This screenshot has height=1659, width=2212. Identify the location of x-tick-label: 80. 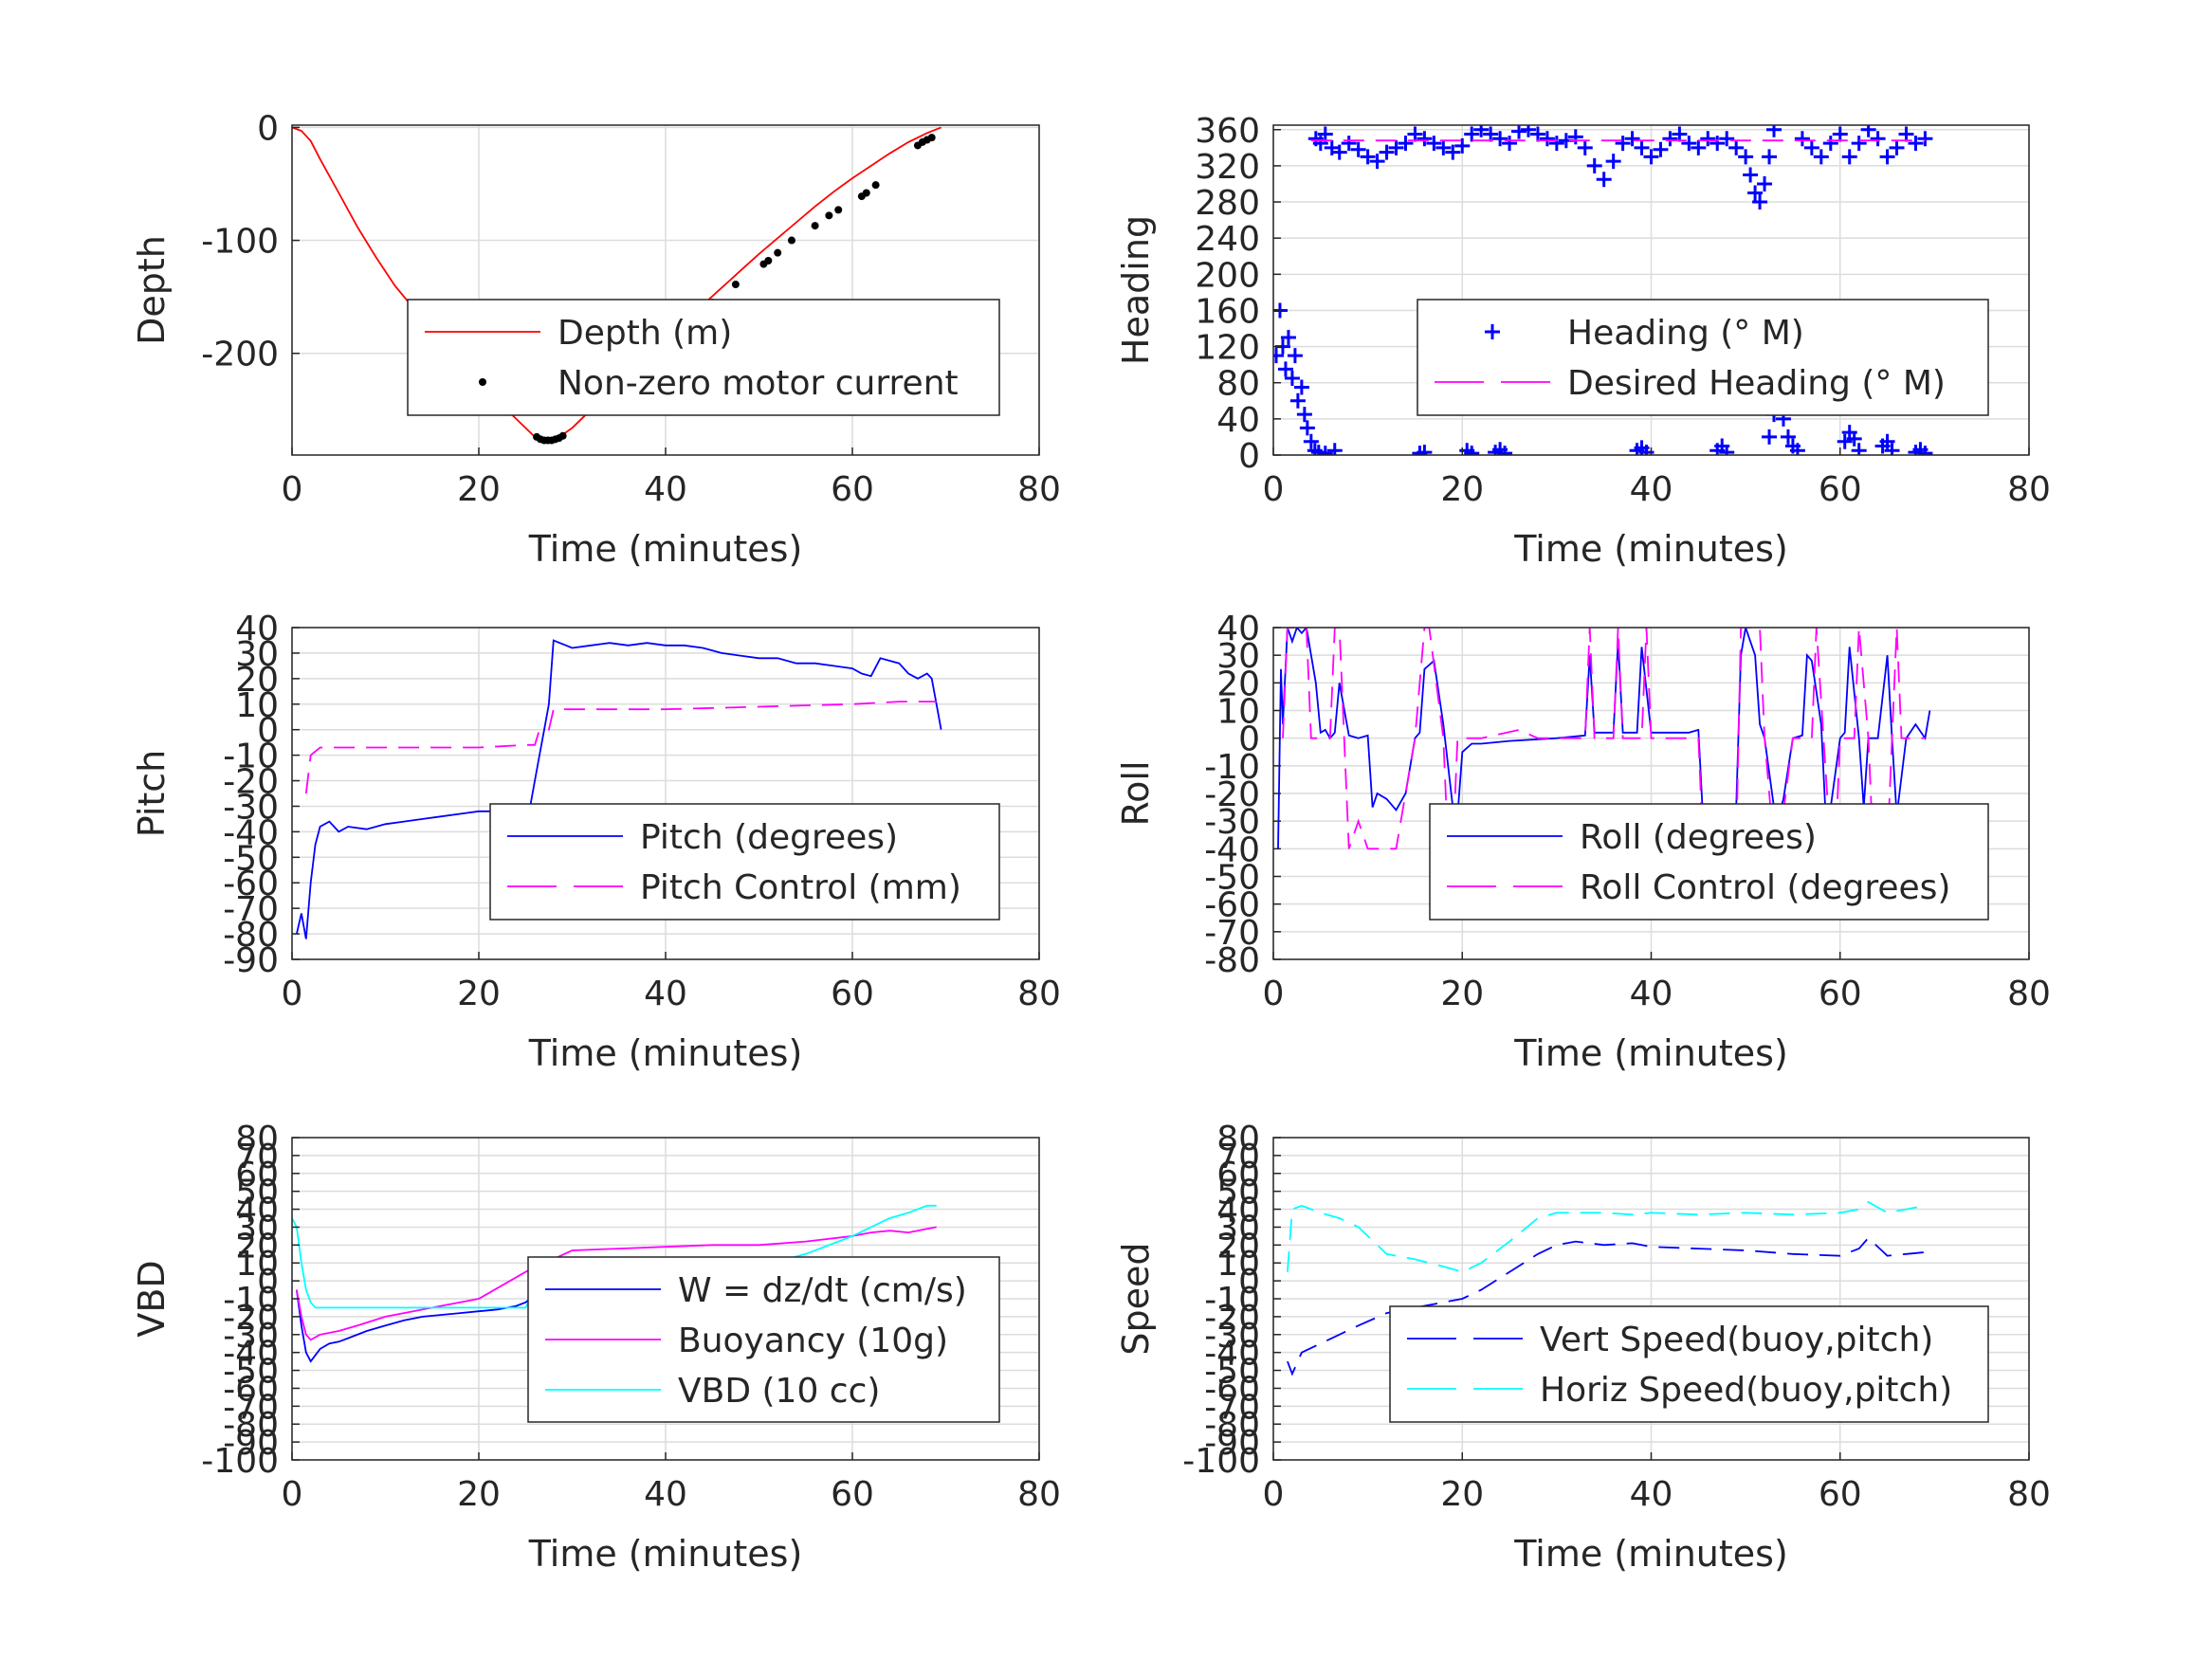
(1039, 489).